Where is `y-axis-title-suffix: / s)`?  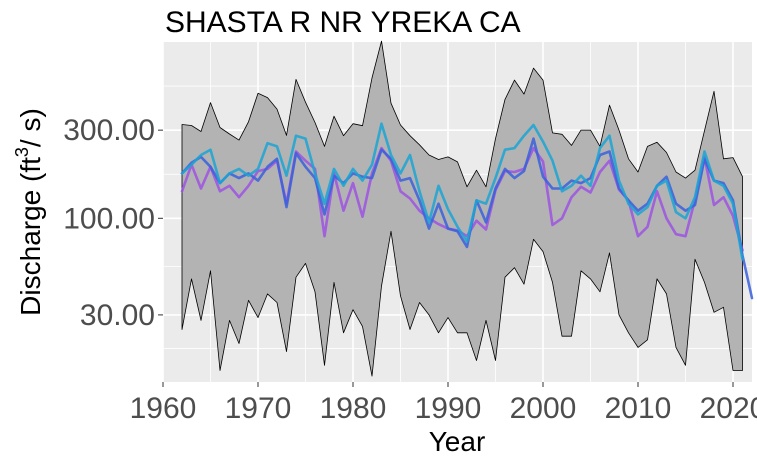 y-axis-title-suffix: / s) is located at coordinates (30, 127).